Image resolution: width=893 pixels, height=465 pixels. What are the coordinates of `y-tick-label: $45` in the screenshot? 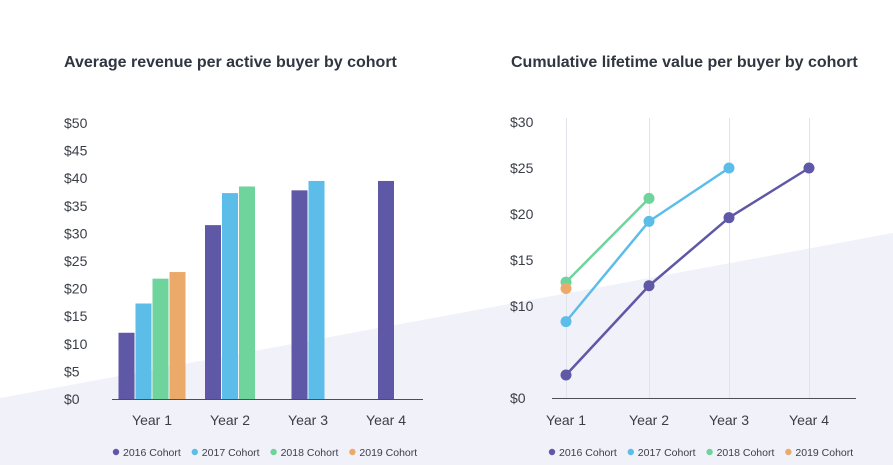 It's located at (76, 151).